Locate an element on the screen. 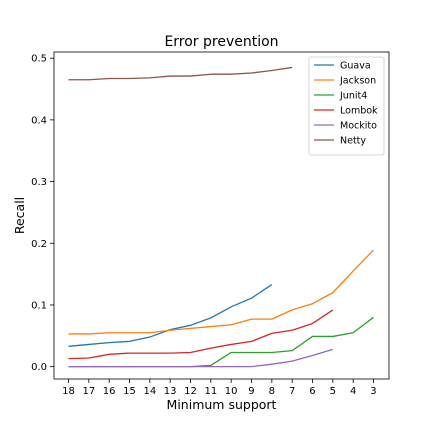 The image size is (432, 432). x-tick-label: 4 is located at coordinates (353, 391).